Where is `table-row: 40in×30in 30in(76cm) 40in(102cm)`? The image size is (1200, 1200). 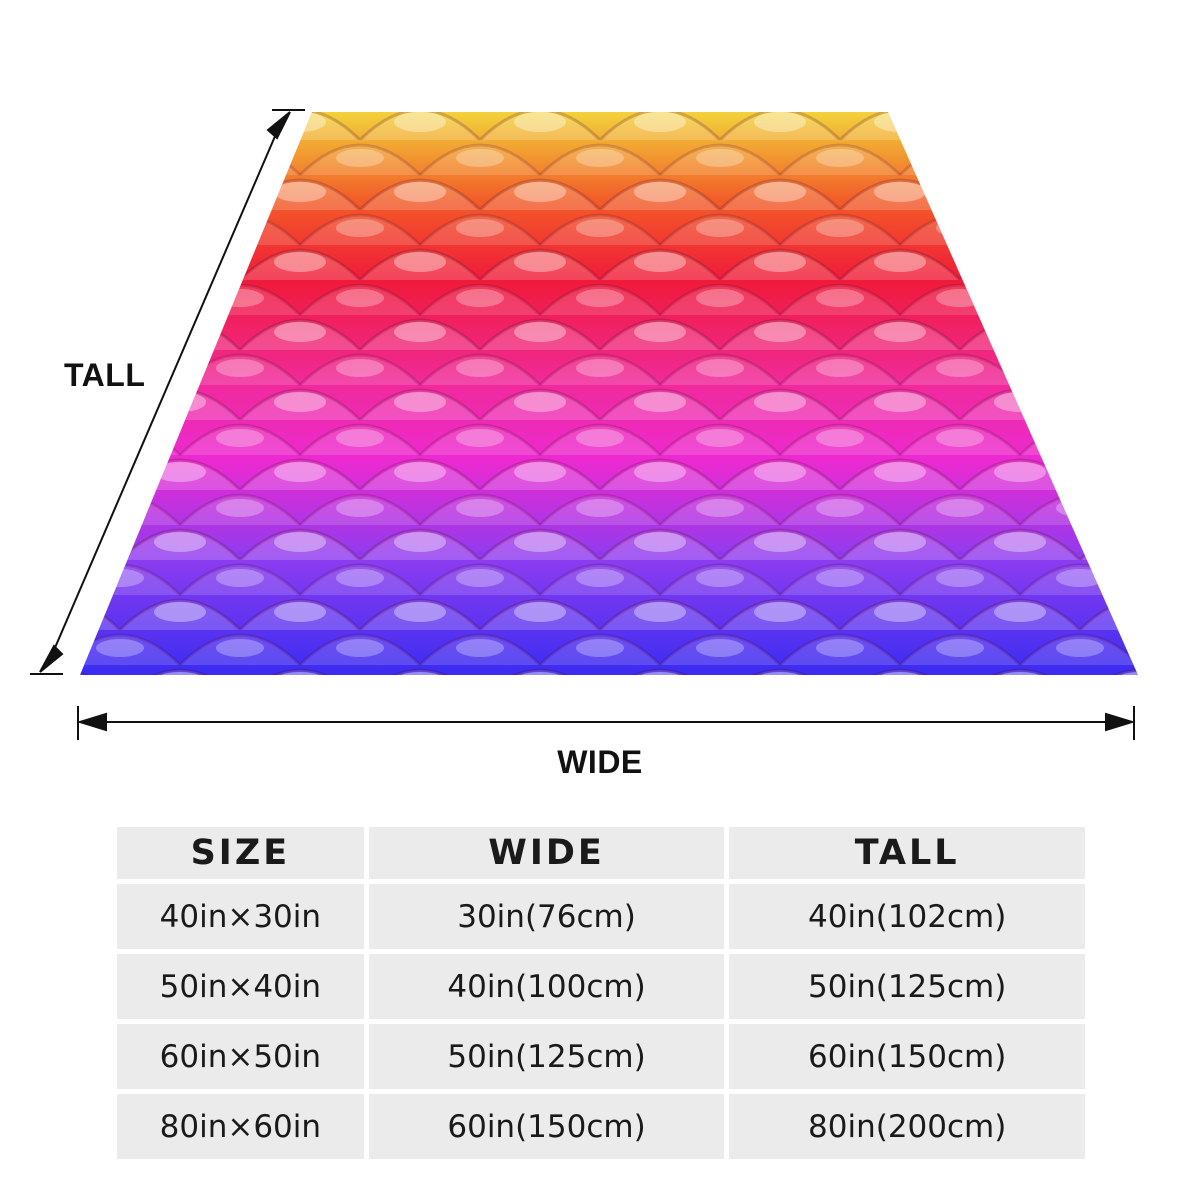 table-row: 40in×30in 30in(76cm) 40in(102cm) is located at coordinates (601, 916).